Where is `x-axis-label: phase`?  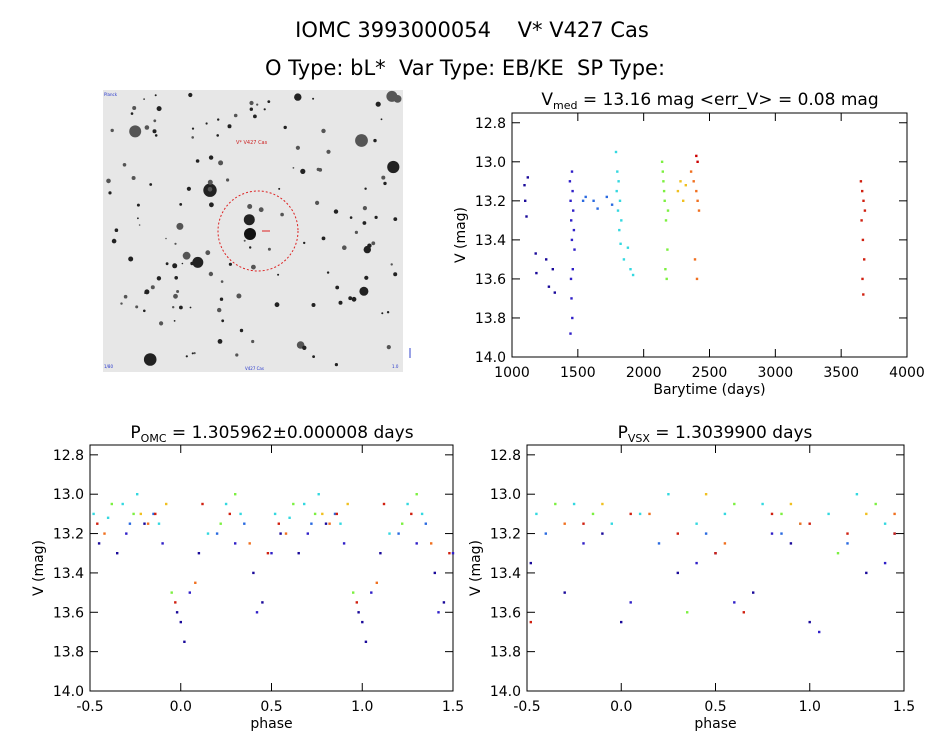
x-axis-label: phase is located at coordinates (271, 724).